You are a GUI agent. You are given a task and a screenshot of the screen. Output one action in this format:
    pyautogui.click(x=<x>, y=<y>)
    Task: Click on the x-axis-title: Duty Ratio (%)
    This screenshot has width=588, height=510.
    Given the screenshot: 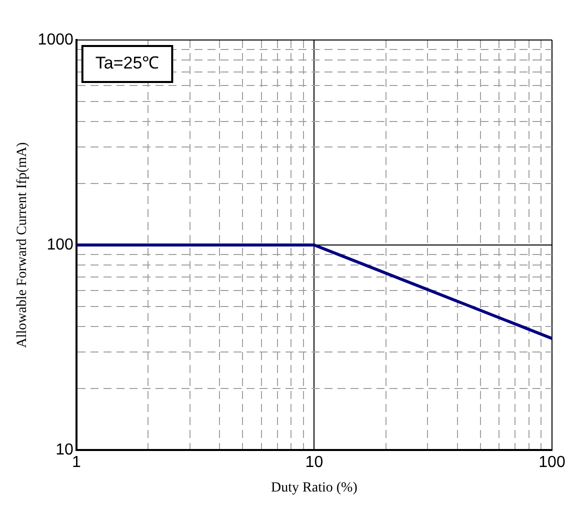 What is the action you would take?
    pyautogui.click(x=314, y=488)
    